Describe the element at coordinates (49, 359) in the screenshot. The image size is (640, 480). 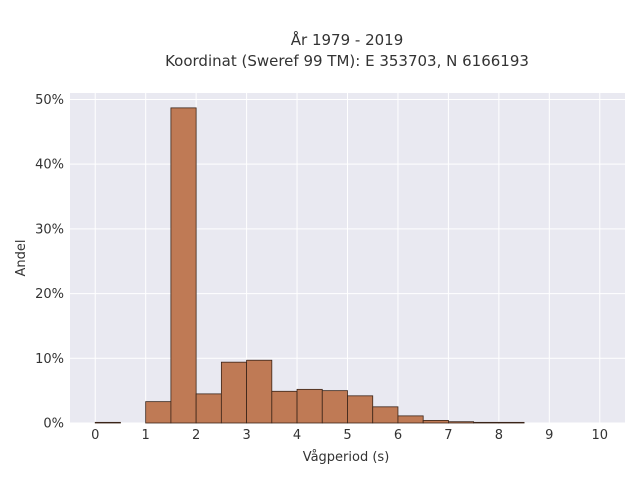
I see `y-tick-label: 10%` at that location.